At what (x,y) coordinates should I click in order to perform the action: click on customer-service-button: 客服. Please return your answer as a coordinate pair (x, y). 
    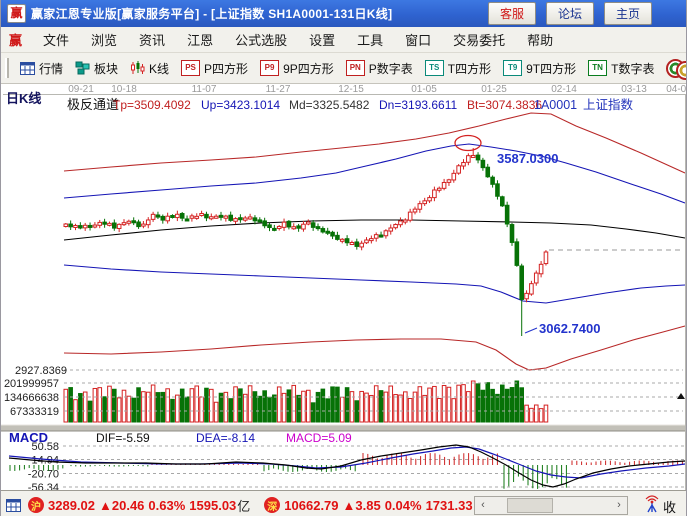
    Looking at the image, I should click on (511, 13).